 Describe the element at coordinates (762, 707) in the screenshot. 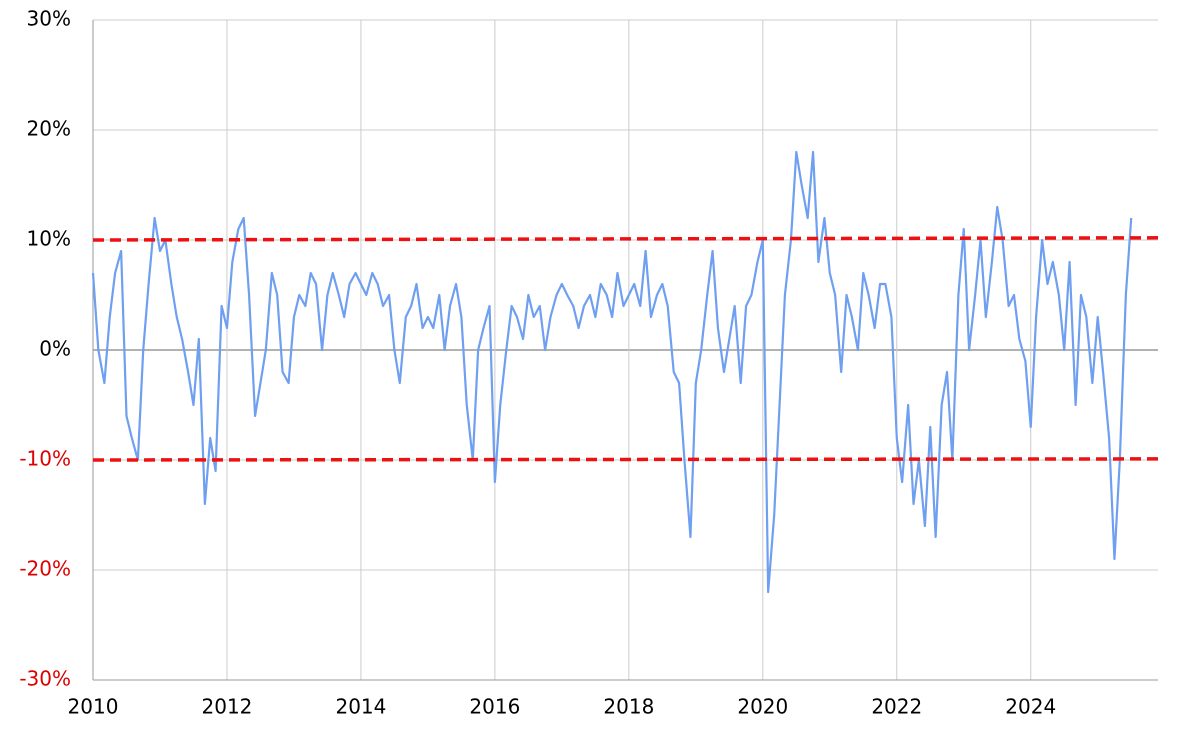

I see `x-tick-label: 2020` at that location.